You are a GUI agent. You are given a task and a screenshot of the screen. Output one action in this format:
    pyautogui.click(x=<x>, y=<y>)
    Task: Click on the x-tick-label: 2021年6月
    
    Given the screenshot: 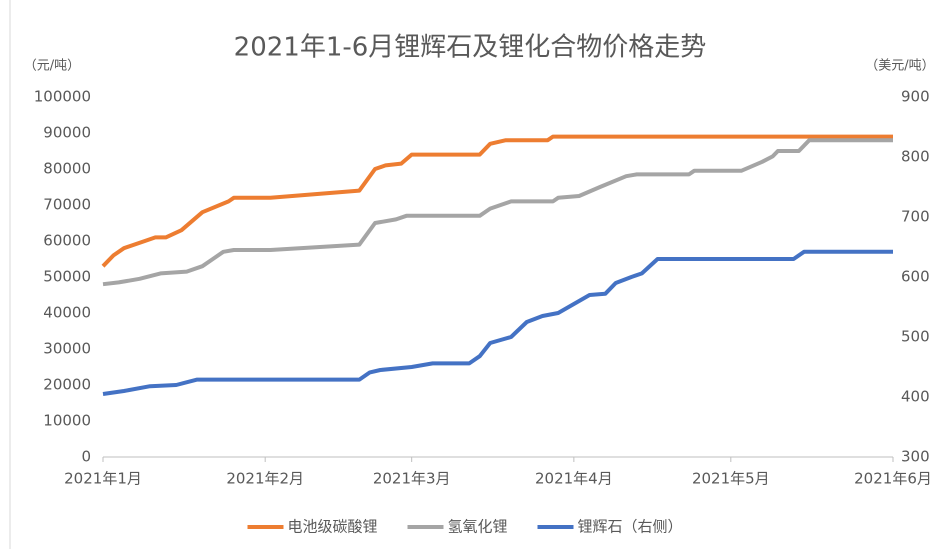 What is the action you would take?
    pyautogui.click(x=893, y=479)
    